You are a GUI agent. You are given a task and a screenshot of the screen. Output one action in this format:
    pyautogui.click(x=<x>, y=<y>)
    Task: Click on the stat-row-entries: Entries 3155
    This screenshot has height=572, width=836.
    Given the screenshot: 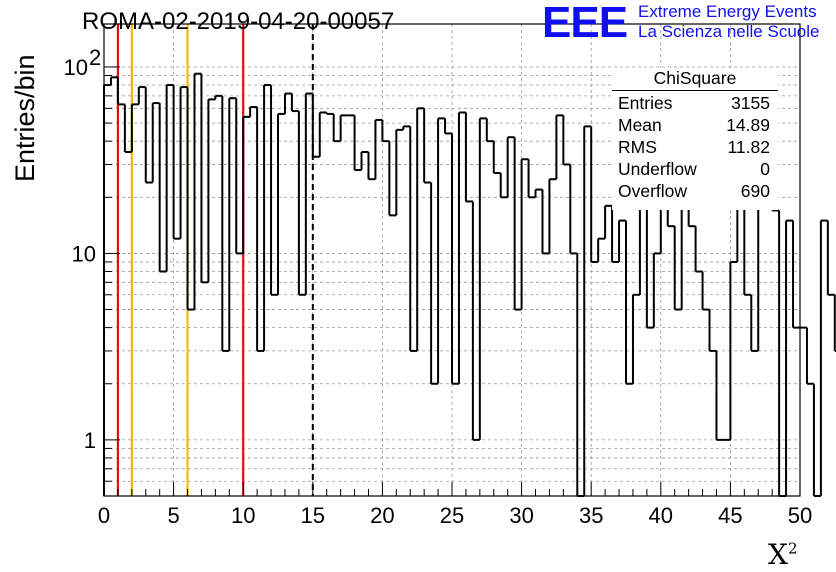 What is the action you would take?
    pyautogui.click(x=694, y=104)
    